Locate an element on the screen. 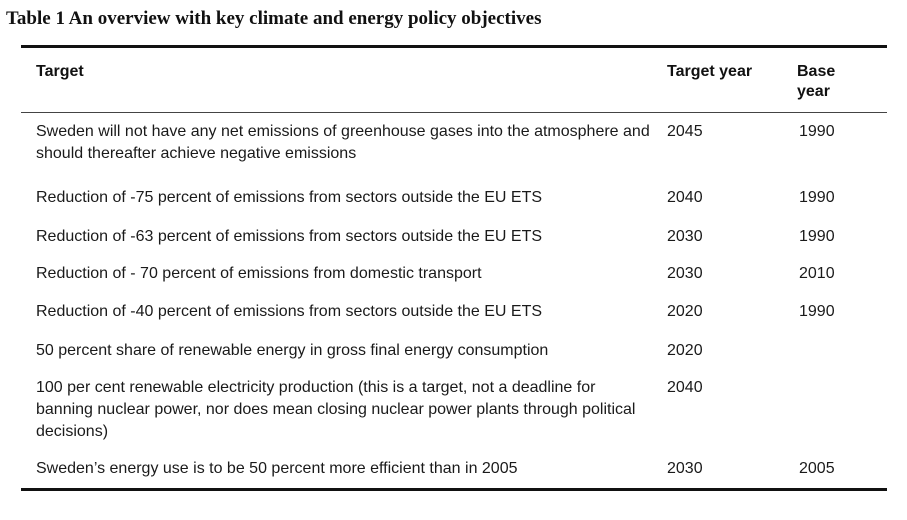 This screenshot has width=907, height=520. row-2-base-year: 1990 is located at coordinates (817, 197).